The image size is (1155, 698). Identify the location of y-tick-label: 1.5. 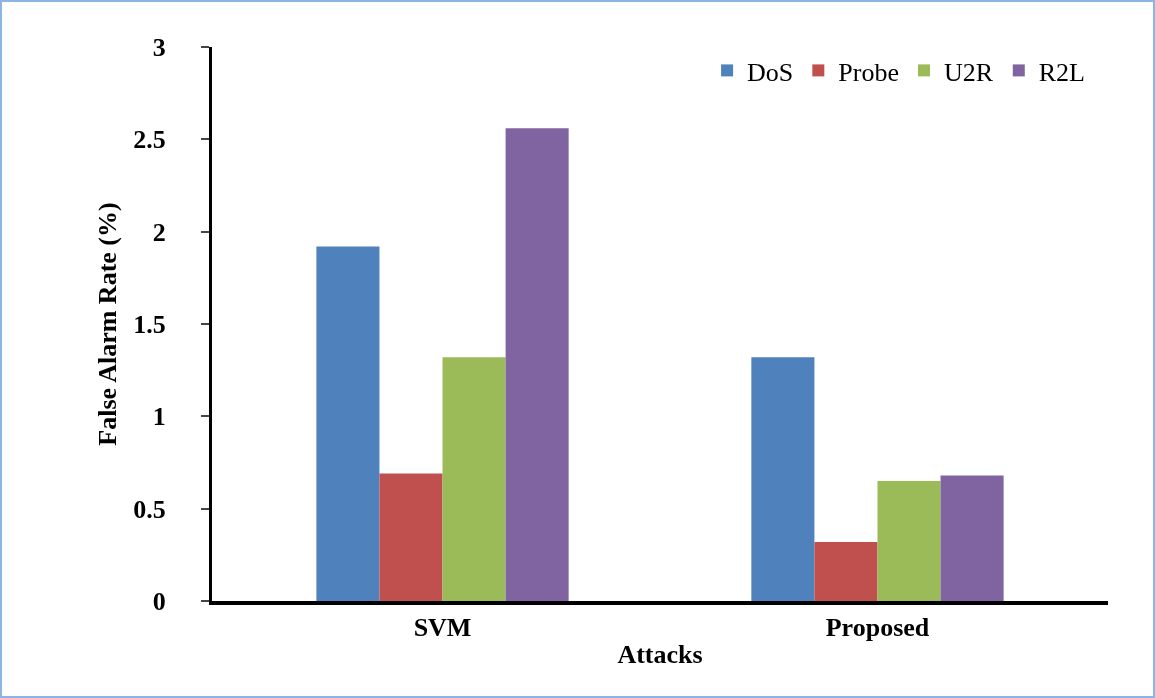
(149, 325).